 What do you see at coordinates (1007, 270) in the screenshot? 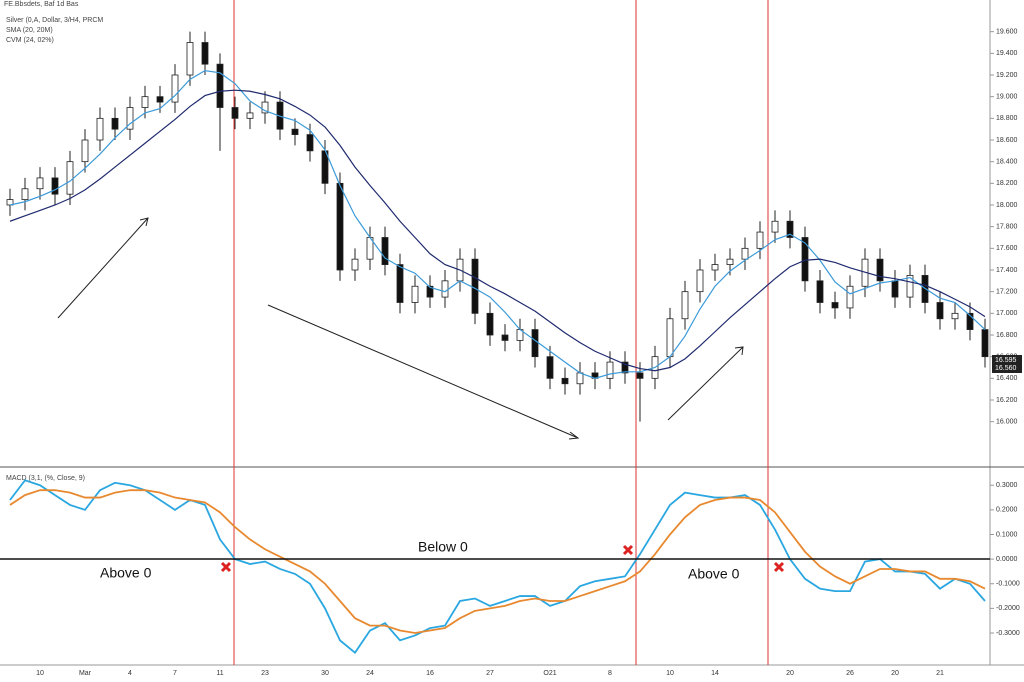
I see `y-tick-label: 17.400` at bounding box center [1007, 270].